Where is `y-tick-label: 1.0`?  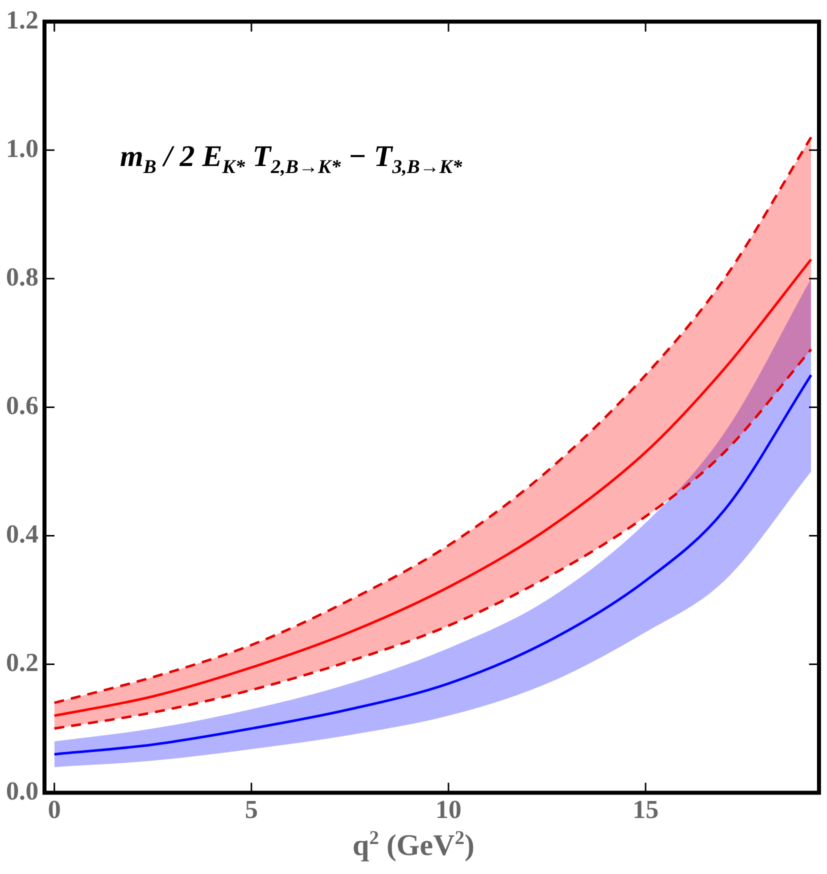
y-tick-label: 1.0 is located at coordinates (22, 148).